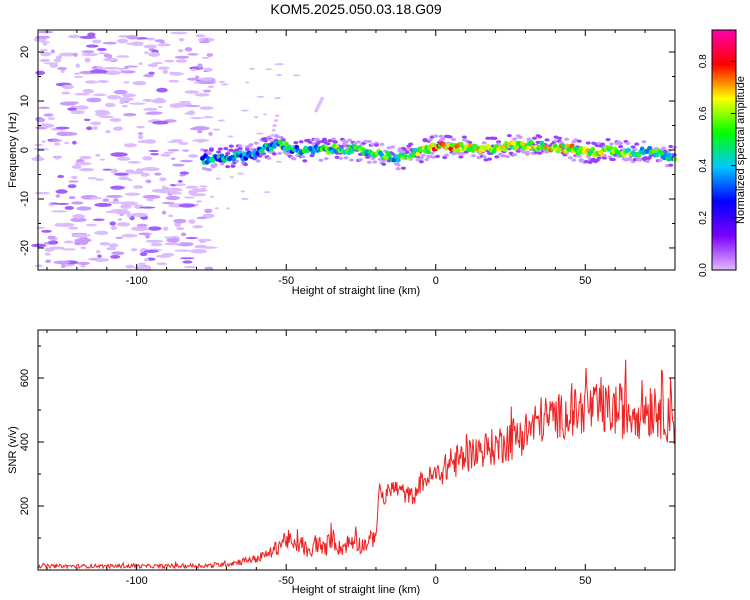  I want to click on spectrogram-y-tick-label: 10, so click(25, 101).